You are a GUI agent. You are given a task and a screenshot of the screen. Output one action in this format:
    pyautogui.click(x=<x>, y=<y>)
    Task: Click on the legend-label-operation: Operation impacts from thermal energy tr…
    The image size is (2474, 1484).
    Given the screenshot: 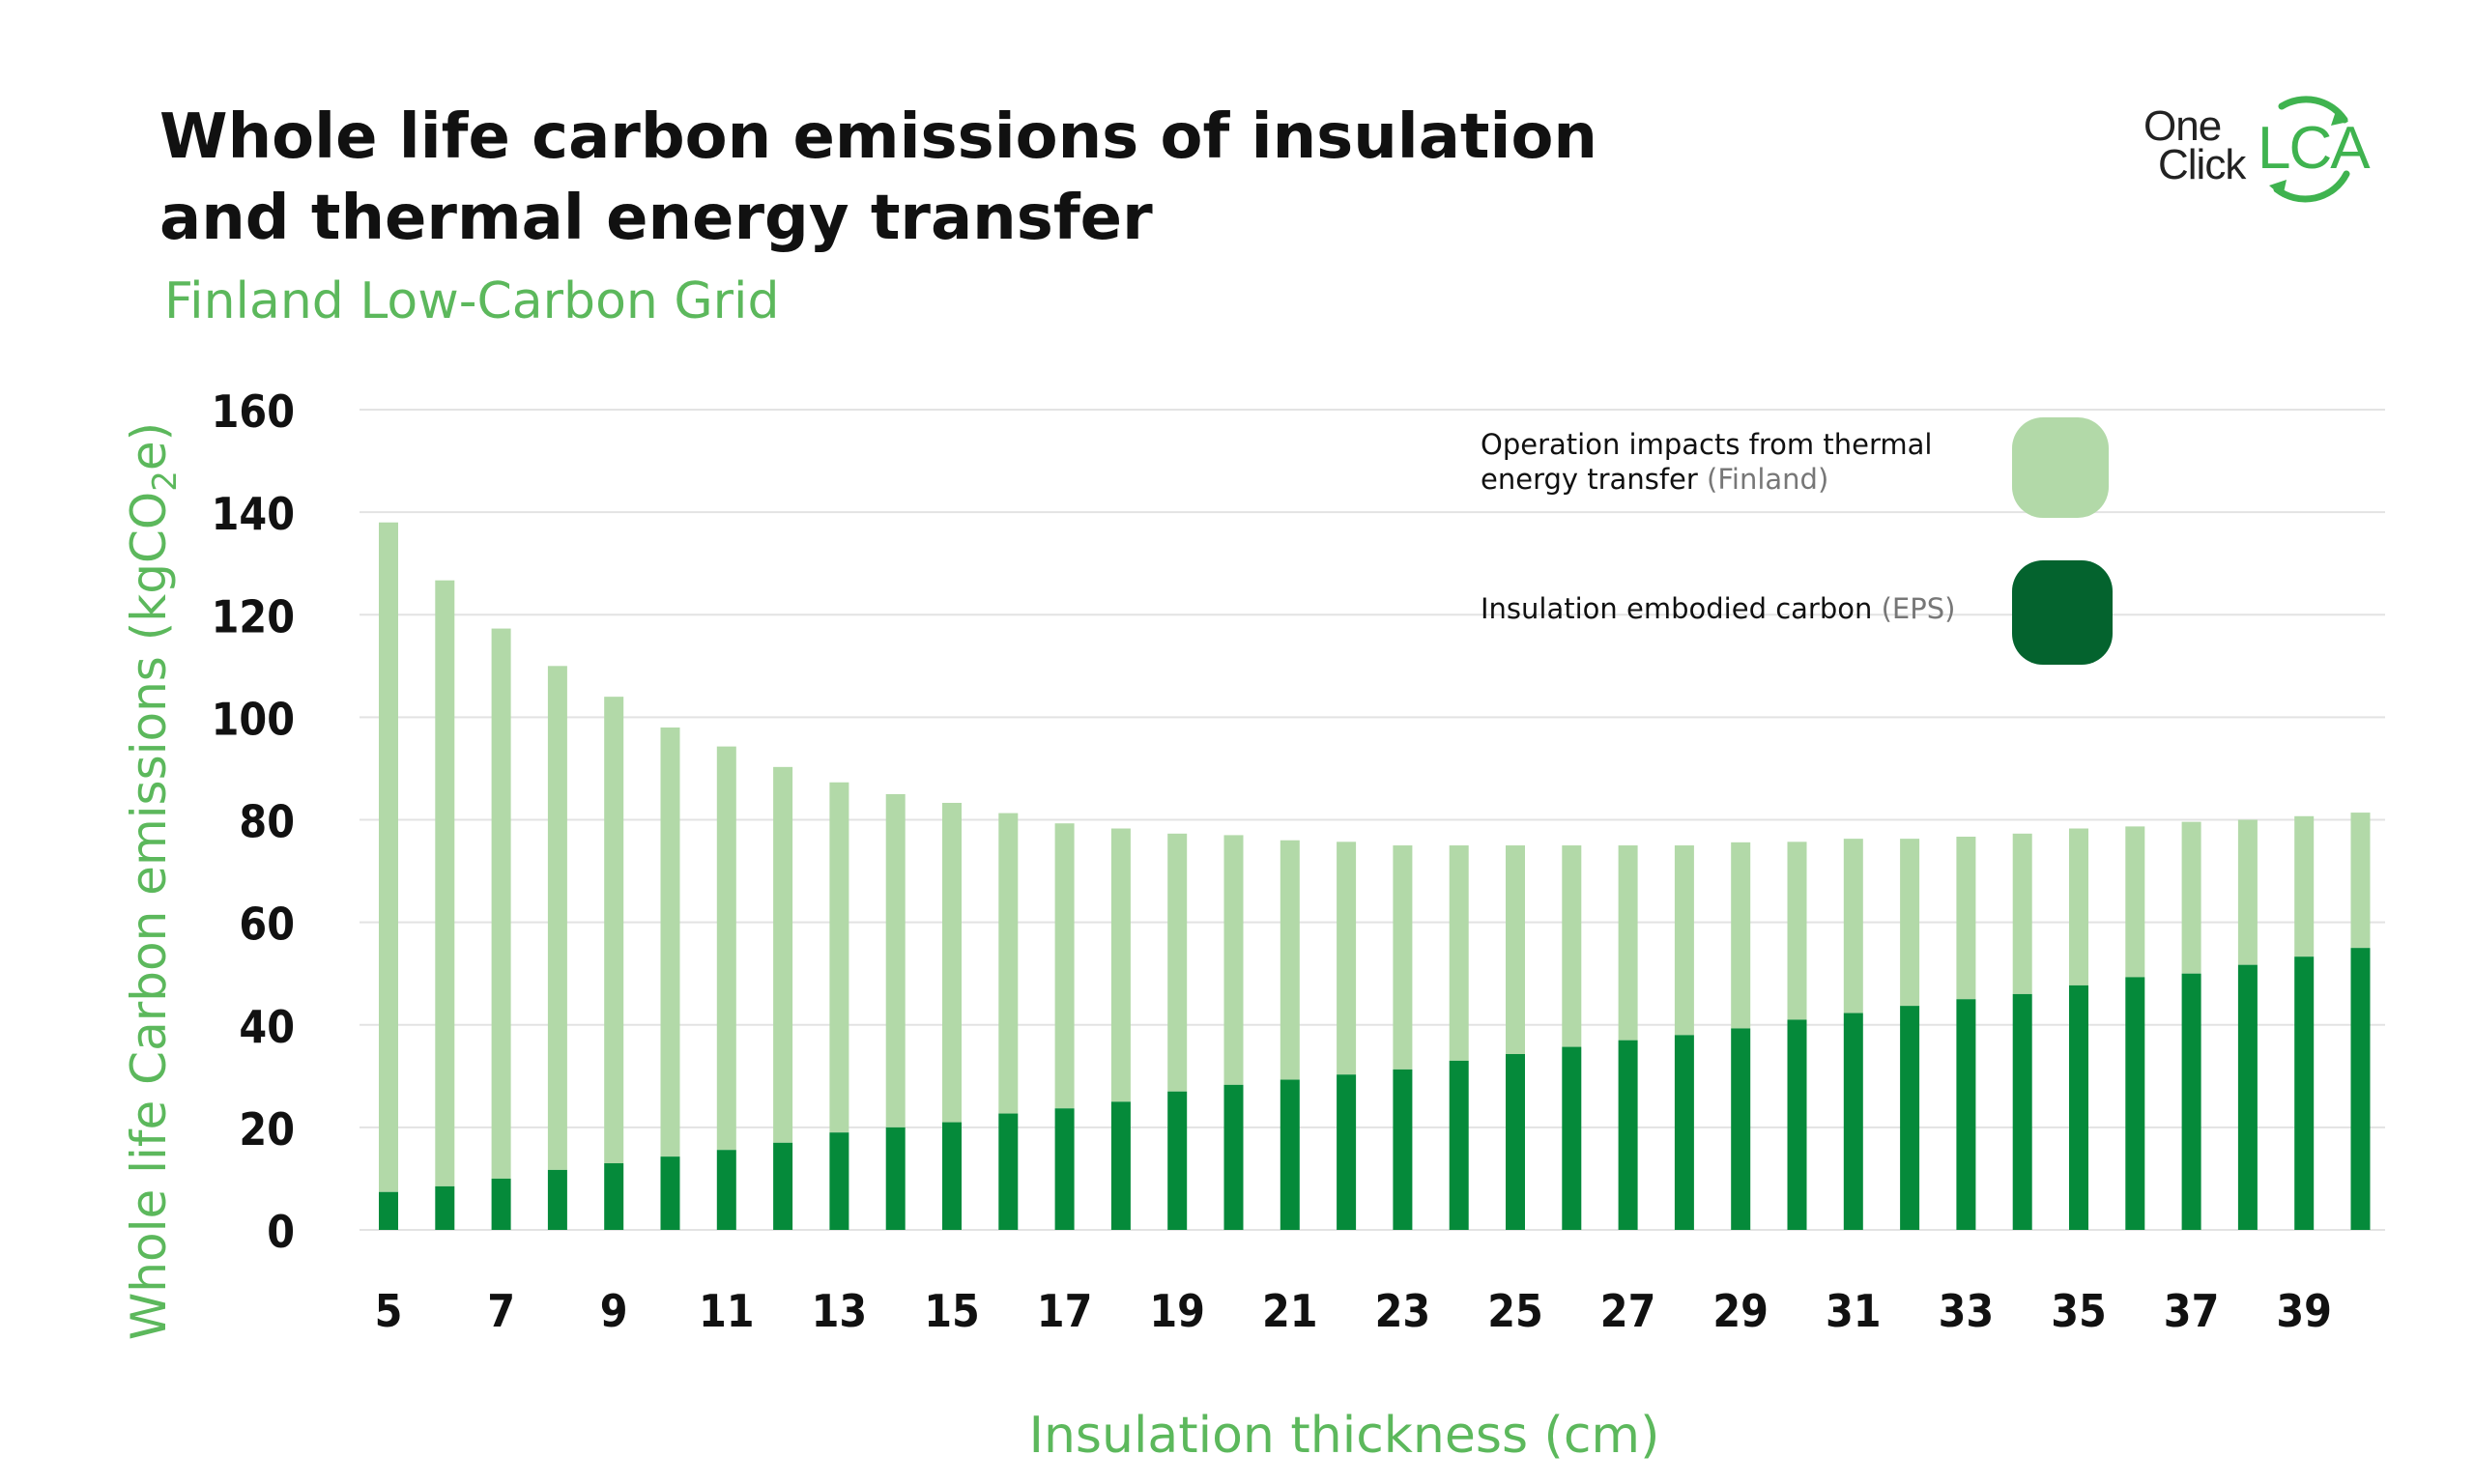 What is the action you would take?
    pyautogui.click(x=1707, y=462)
    